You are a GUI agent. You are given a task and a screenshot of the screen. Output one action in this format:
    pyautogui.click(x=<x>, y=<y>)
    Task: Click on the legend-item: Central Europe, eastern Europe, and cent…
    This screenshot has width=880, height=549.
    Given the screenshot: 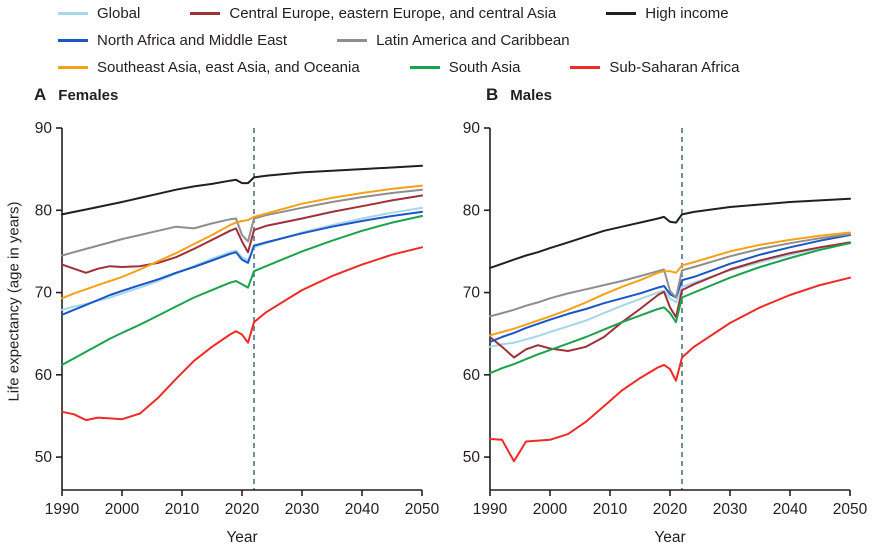 What is the action you would take?
    pyautogui.click(x=373, y=13)
    